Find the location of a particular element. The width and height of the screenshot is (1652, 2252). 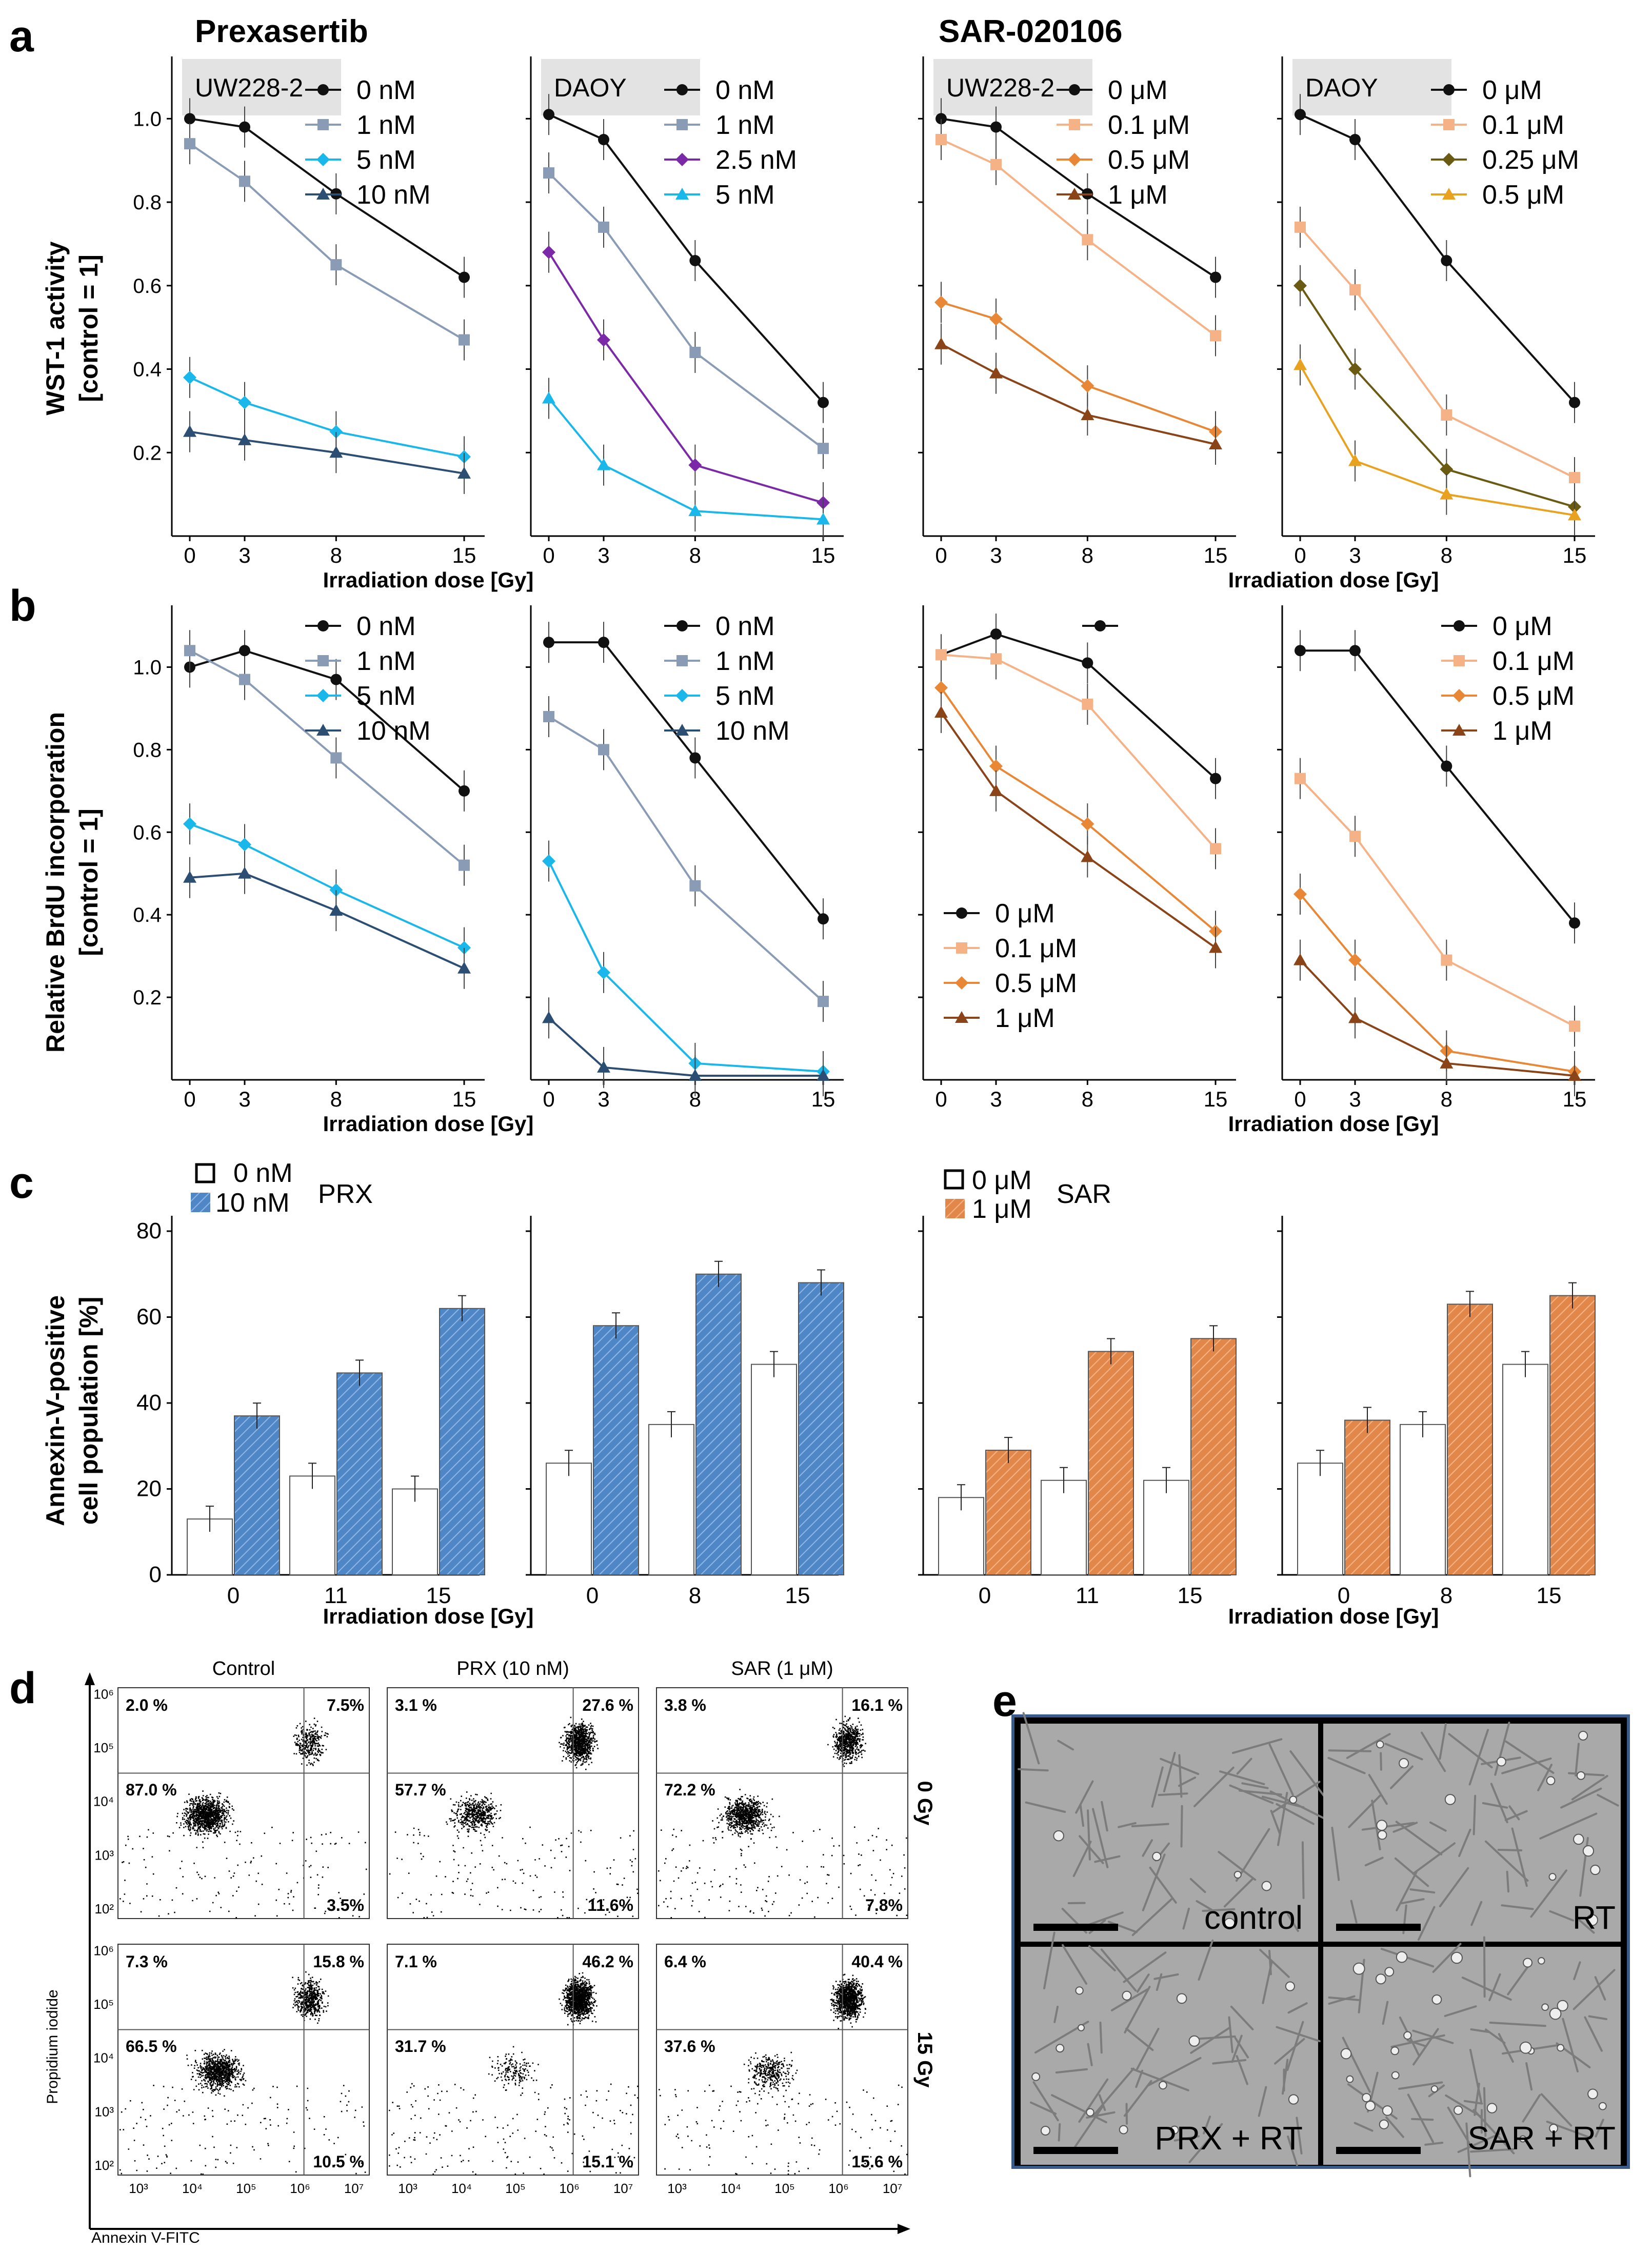

legend-label-3: 10 nM is located at coordinates (393, 731).